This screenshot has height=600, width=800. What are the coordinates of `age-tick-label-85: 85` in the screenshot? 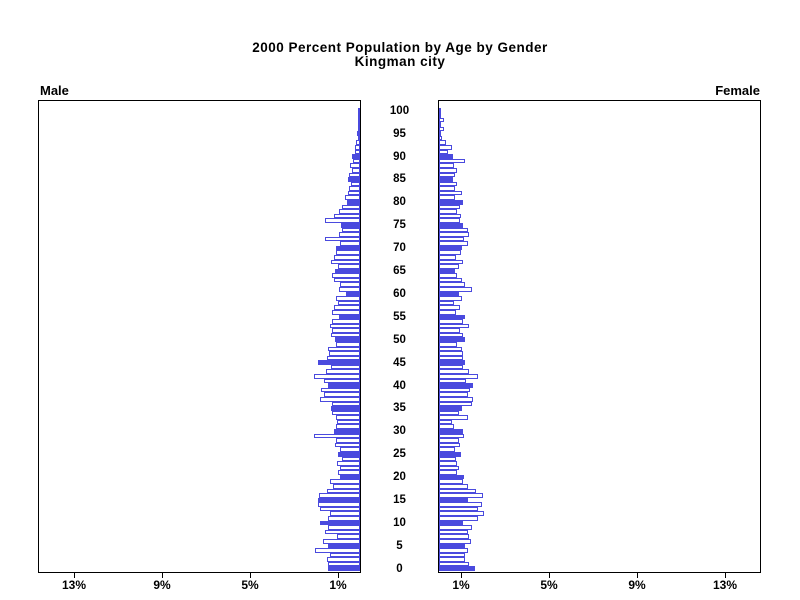 It's located at (399, 179).